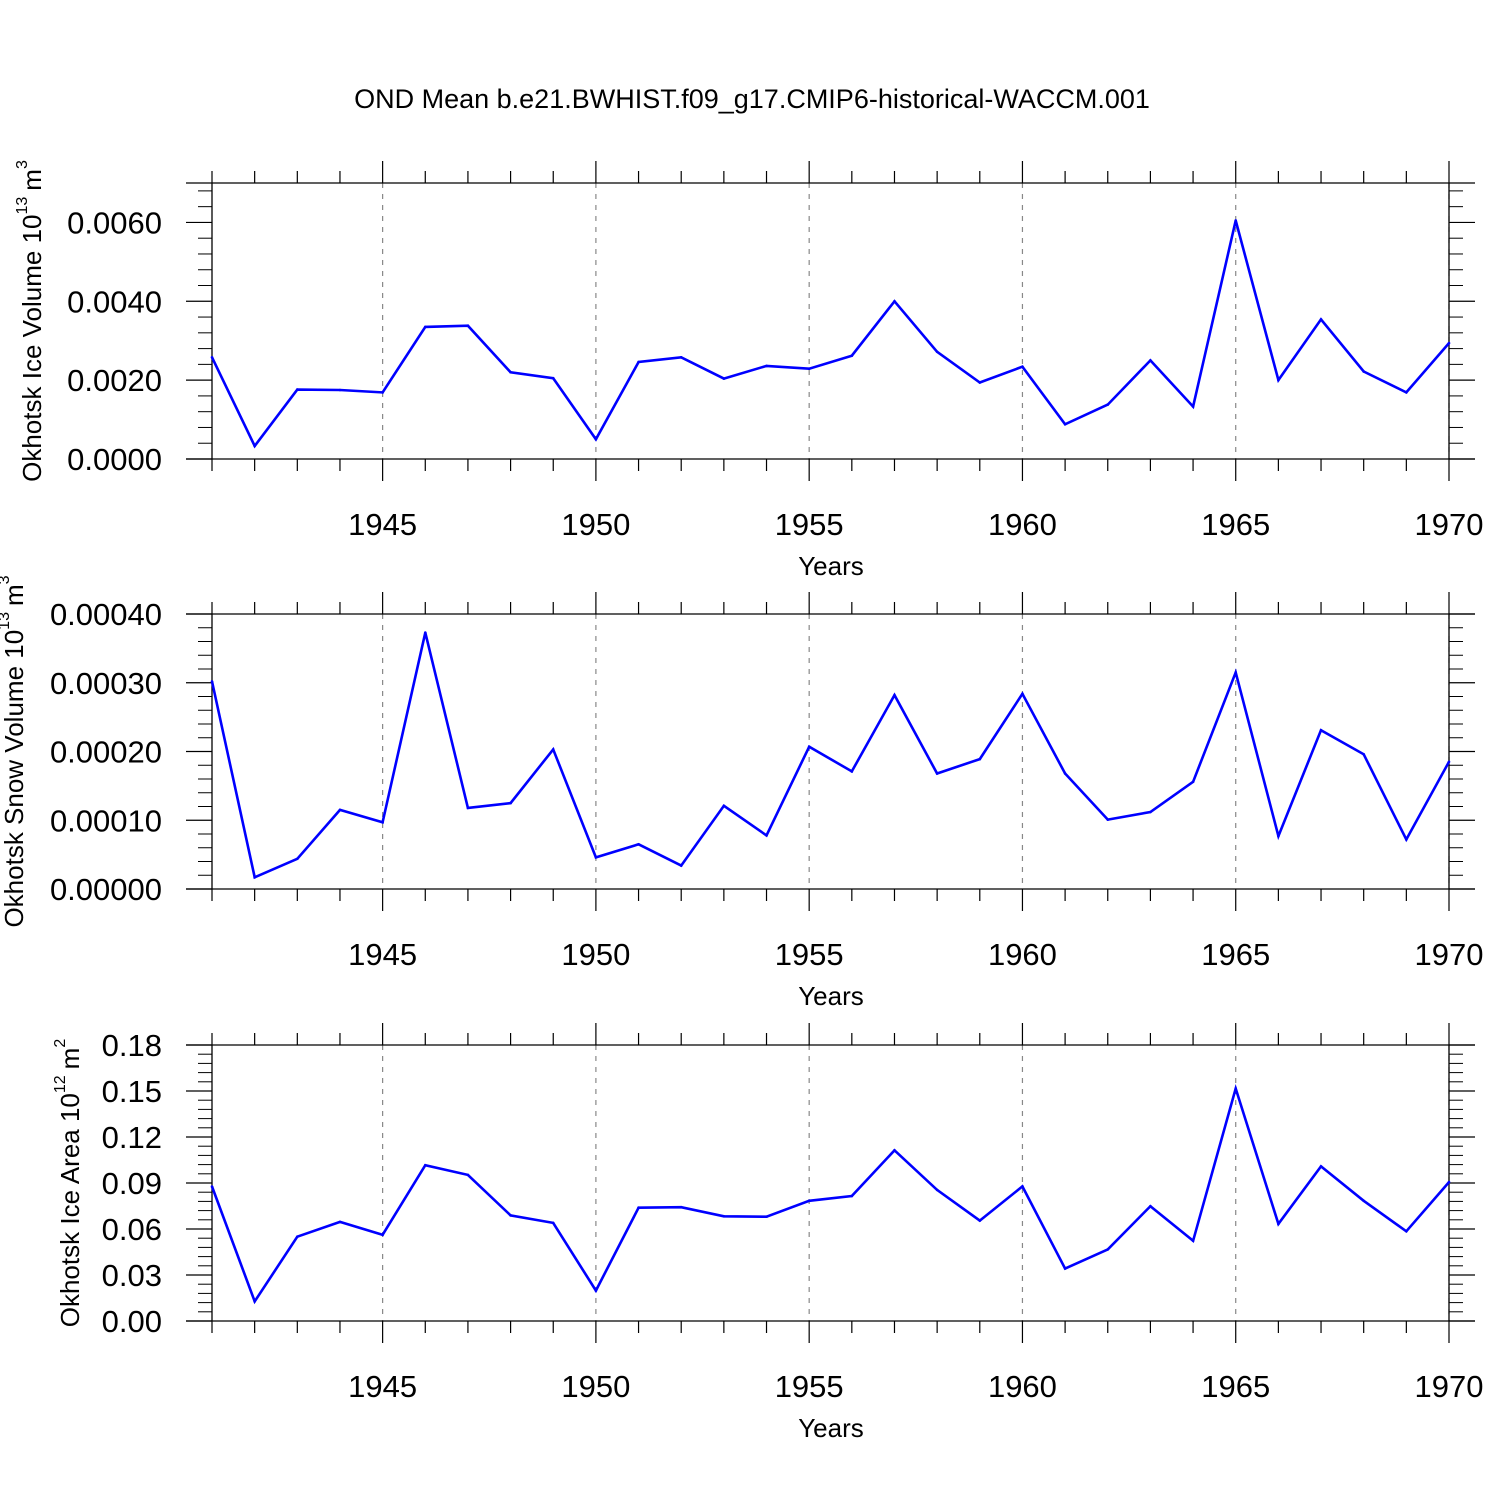  I want to click on x-tick-label: 1955, so click(809, 1386).